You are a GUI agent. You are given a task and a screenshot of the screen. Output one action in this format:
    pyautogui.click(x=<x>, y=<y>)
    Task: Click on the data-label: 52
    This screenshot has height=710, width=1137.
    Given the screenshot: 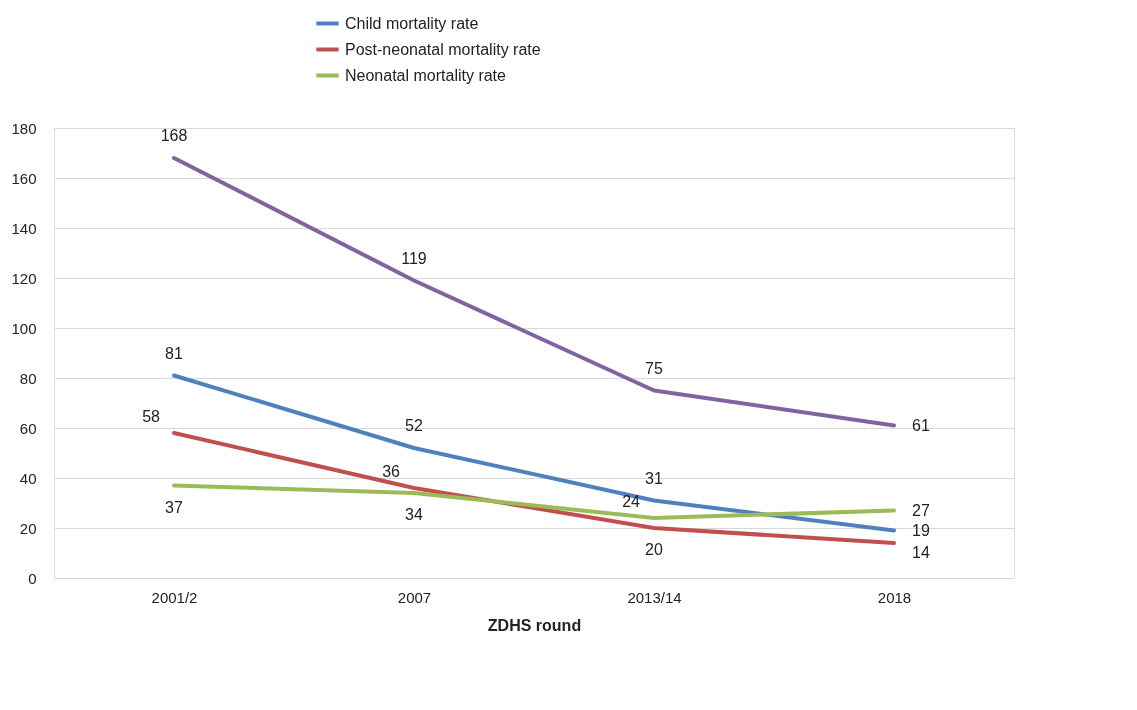 What is the action you would take?
    pyautogui.click(x=414, y=425)
    